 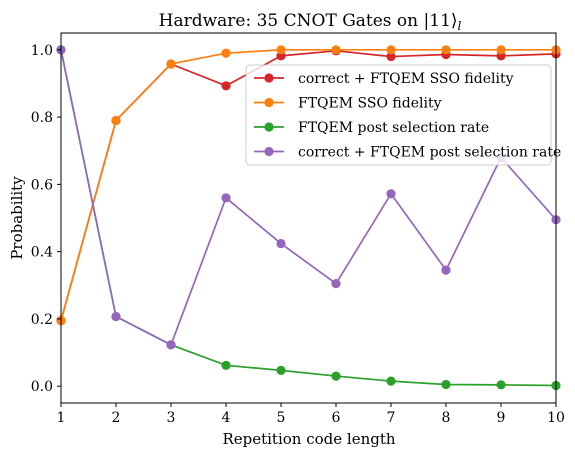 I want to click on chart-title-subscript: l, so click(x=460, y=26).